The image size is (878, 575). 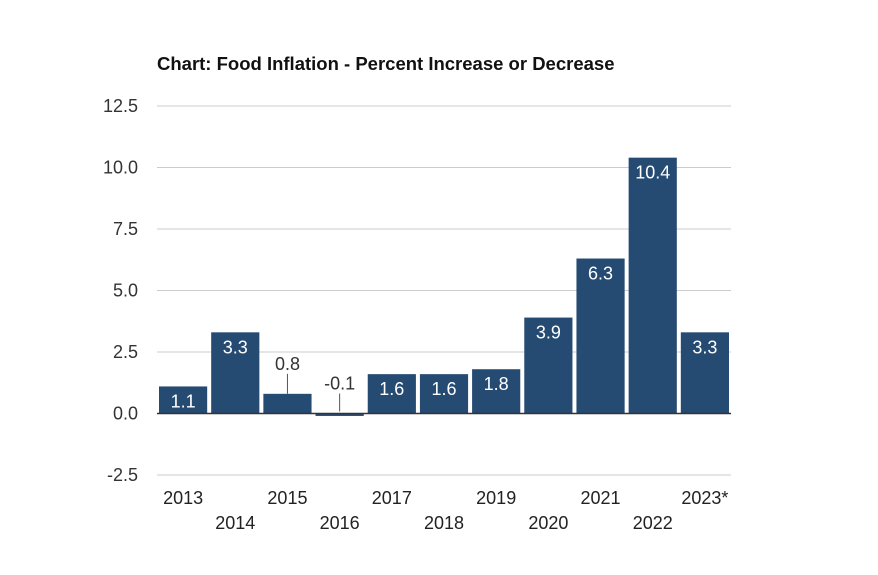 I want to click on data-label: 1.8, so click(x=496, y=384).